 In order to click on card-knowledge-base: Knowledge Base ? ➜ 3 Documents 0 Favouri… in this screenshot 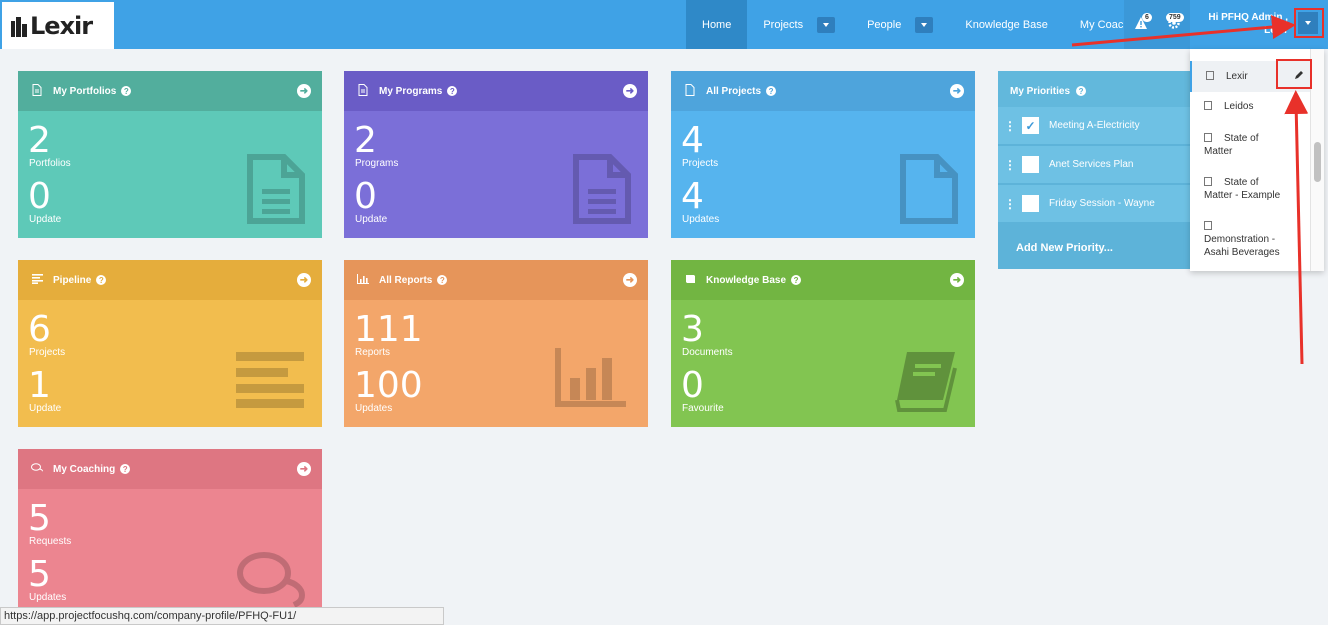, I will do `click(823, 343)`.